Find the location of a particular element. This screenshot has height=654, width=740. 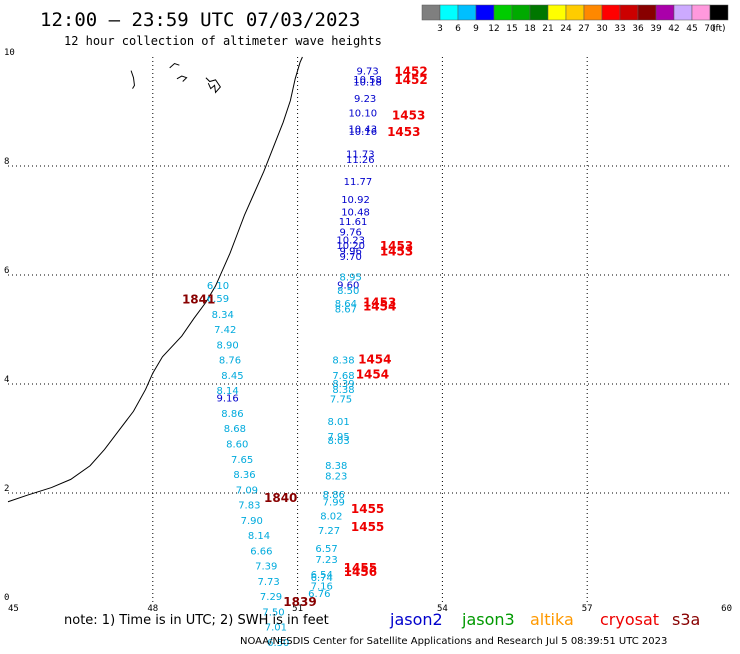

wave-height-value: 11.73 is located at coordinates (360, 155).